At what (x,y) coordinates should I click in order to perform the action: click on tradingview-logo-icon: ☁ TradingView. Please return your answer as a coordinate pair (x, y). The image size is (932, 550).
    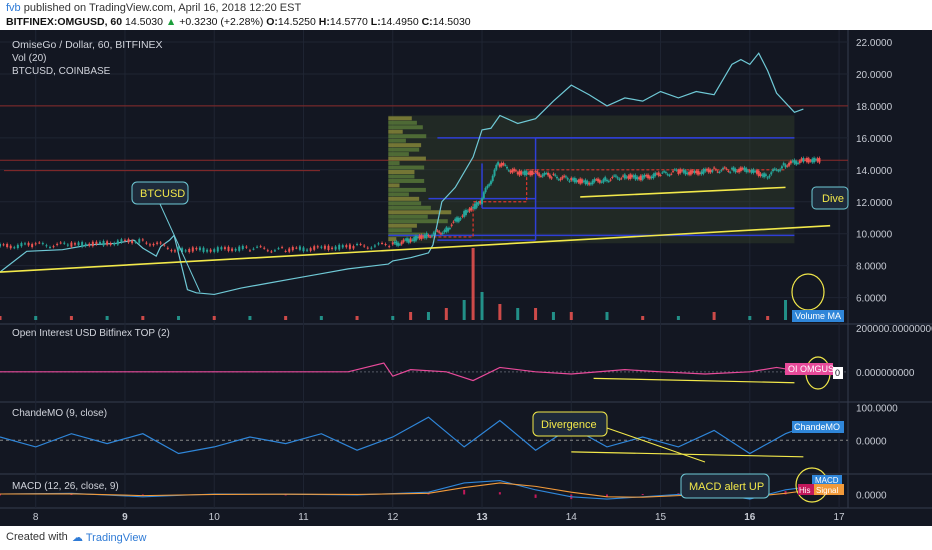
    Looking at the image, I should click on (109, 538).